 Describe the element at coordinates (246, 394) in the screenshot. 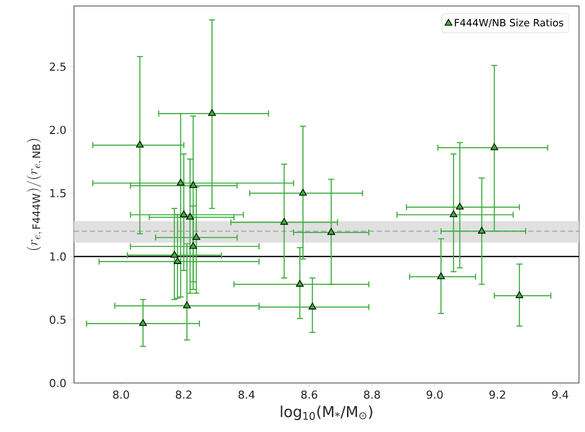

I see `x-tick-label: 8.4` at that location.